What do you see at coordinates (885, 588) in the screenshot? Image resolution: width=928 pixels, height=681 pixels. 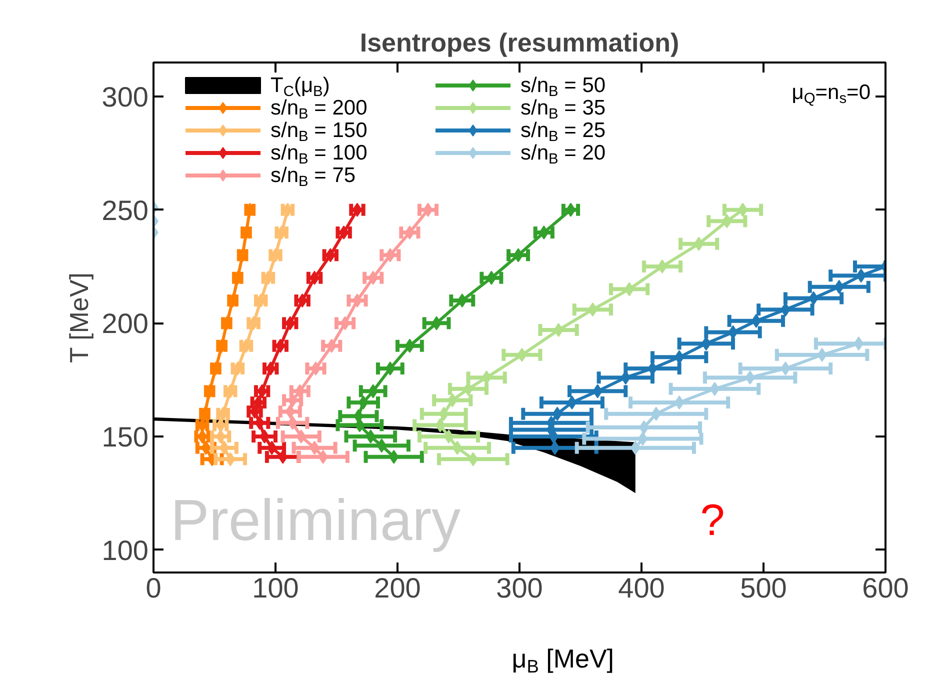 I see `x-tick-label: 600` at bounding box center [885, 588].